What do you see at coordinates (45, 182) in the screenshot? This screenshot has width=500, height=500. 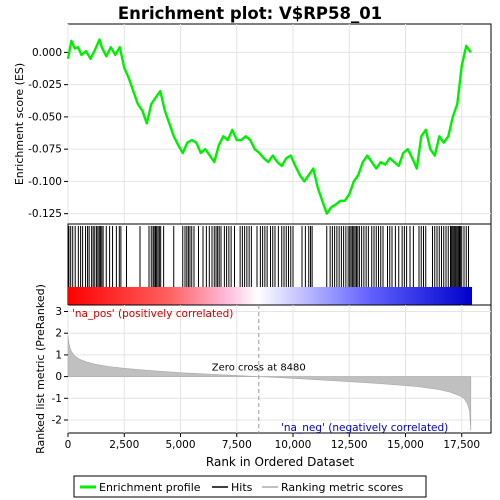 I see `es-y-tick-label: -0.100` at bounding box center [45, 182].